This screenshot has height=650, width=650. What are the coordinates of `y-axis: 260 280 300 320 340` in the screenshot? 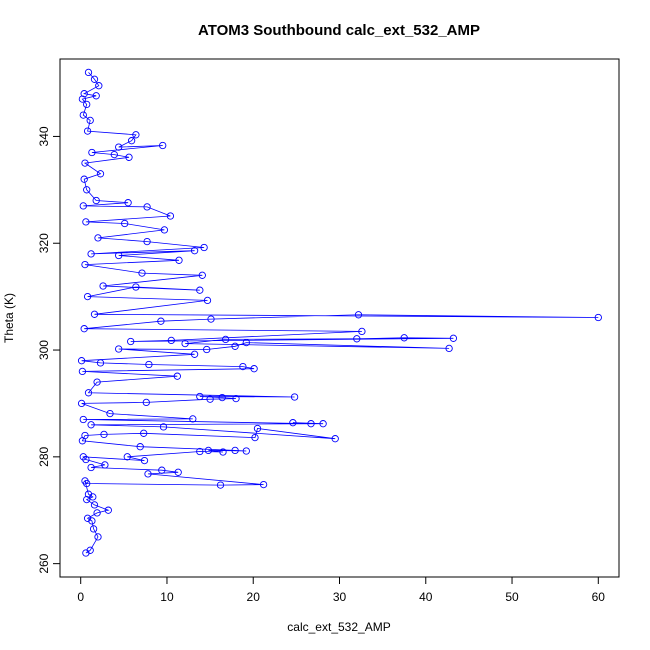 It's located at (49, 350).